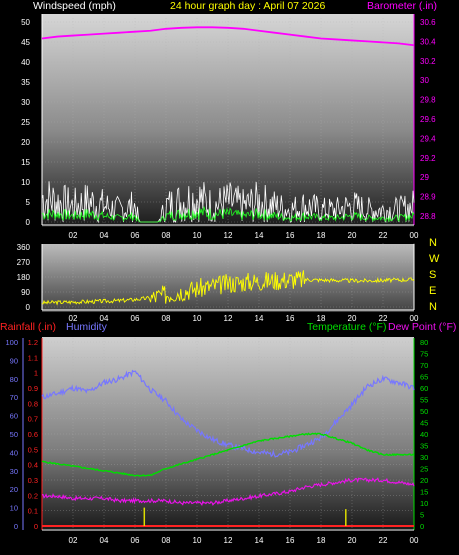 This screenshot has height=555, width=459. What do you see at coordinates (14, 360) in the screenshot?
I see `humidity-ytick-label: 90` at bounding box center [14, 360].